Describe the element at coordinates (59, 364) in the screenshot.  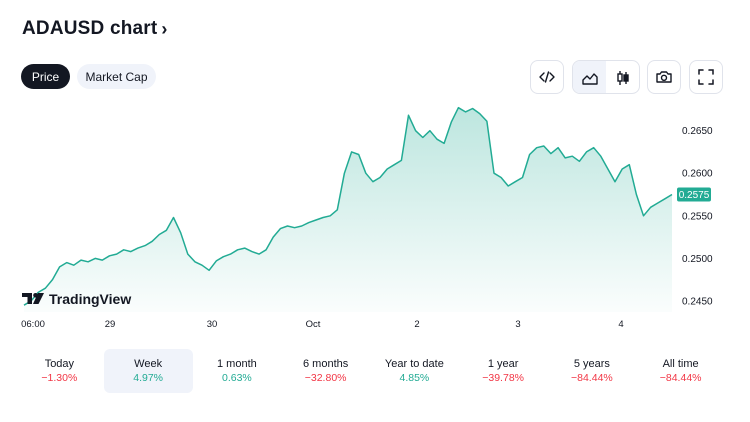
I see `period-label: Today` at that location.